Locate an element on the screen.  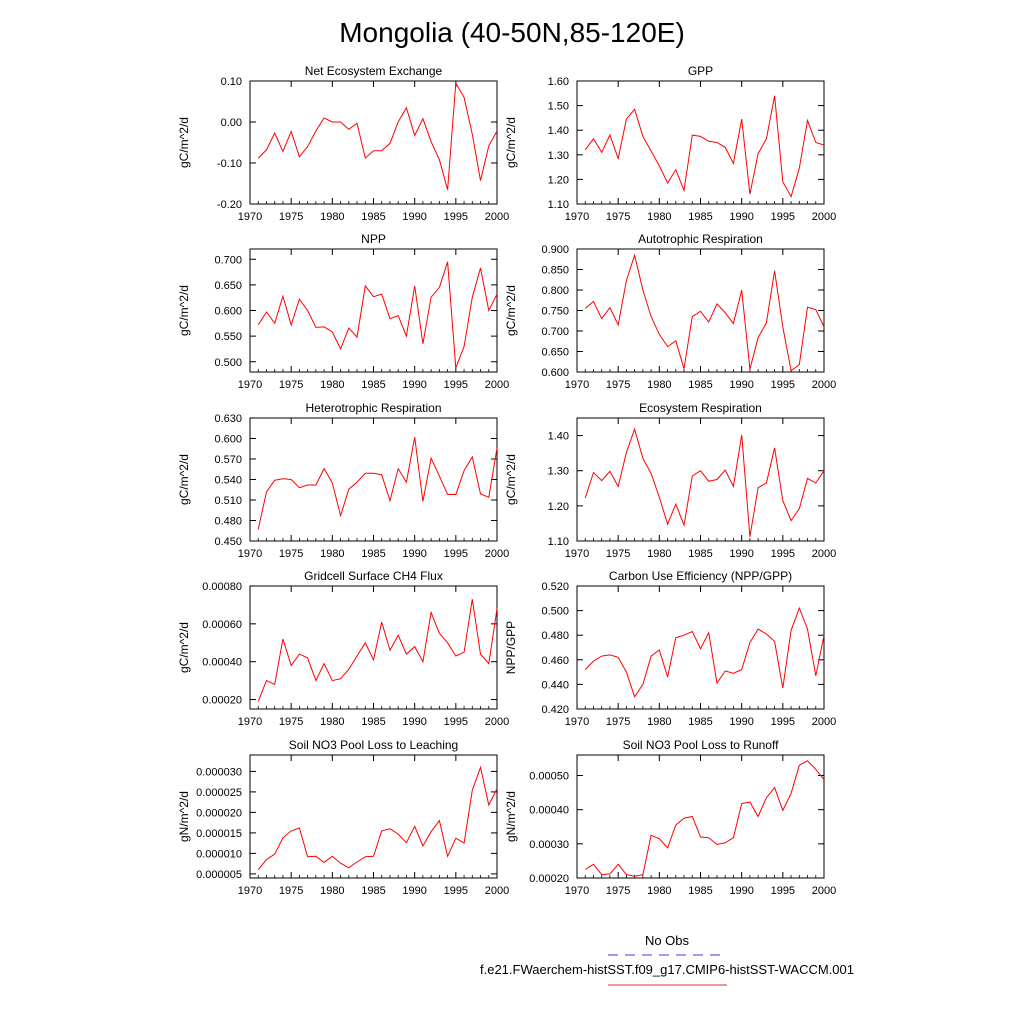
y-tick-label: 0.550 is located at coordinates (228, 337).